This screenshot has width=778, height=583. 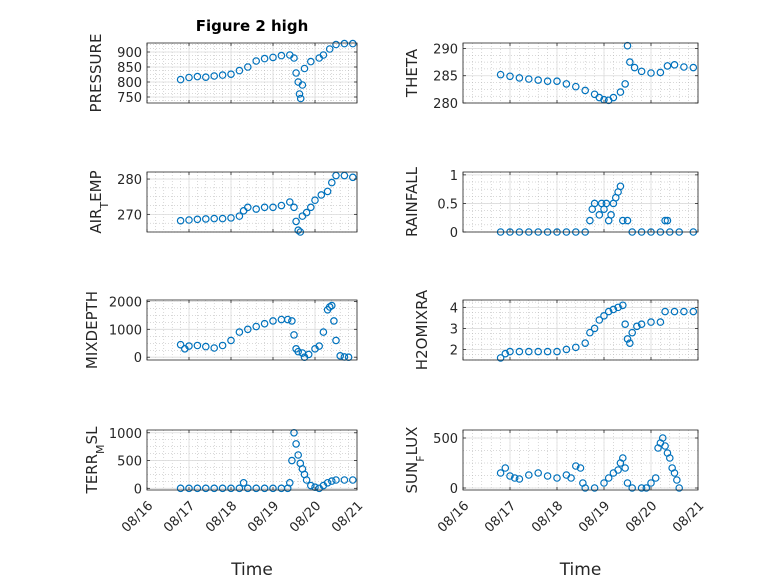 I want to click on mixdepth-ytick-label: 2000, so click(x=125, y=302).